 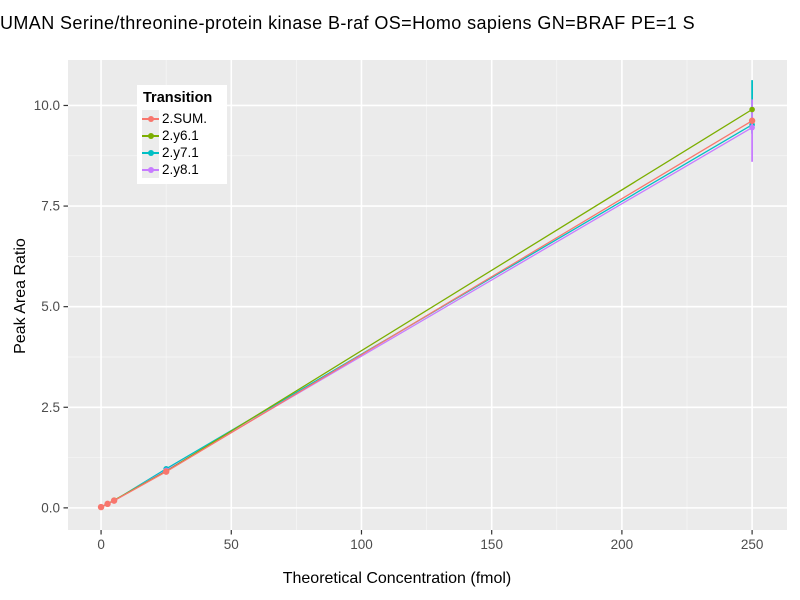 What do you see at coordinates (752, 127) in the screenshot?
I see `data-point-2.y8.1` at bounding box center [752, 127].